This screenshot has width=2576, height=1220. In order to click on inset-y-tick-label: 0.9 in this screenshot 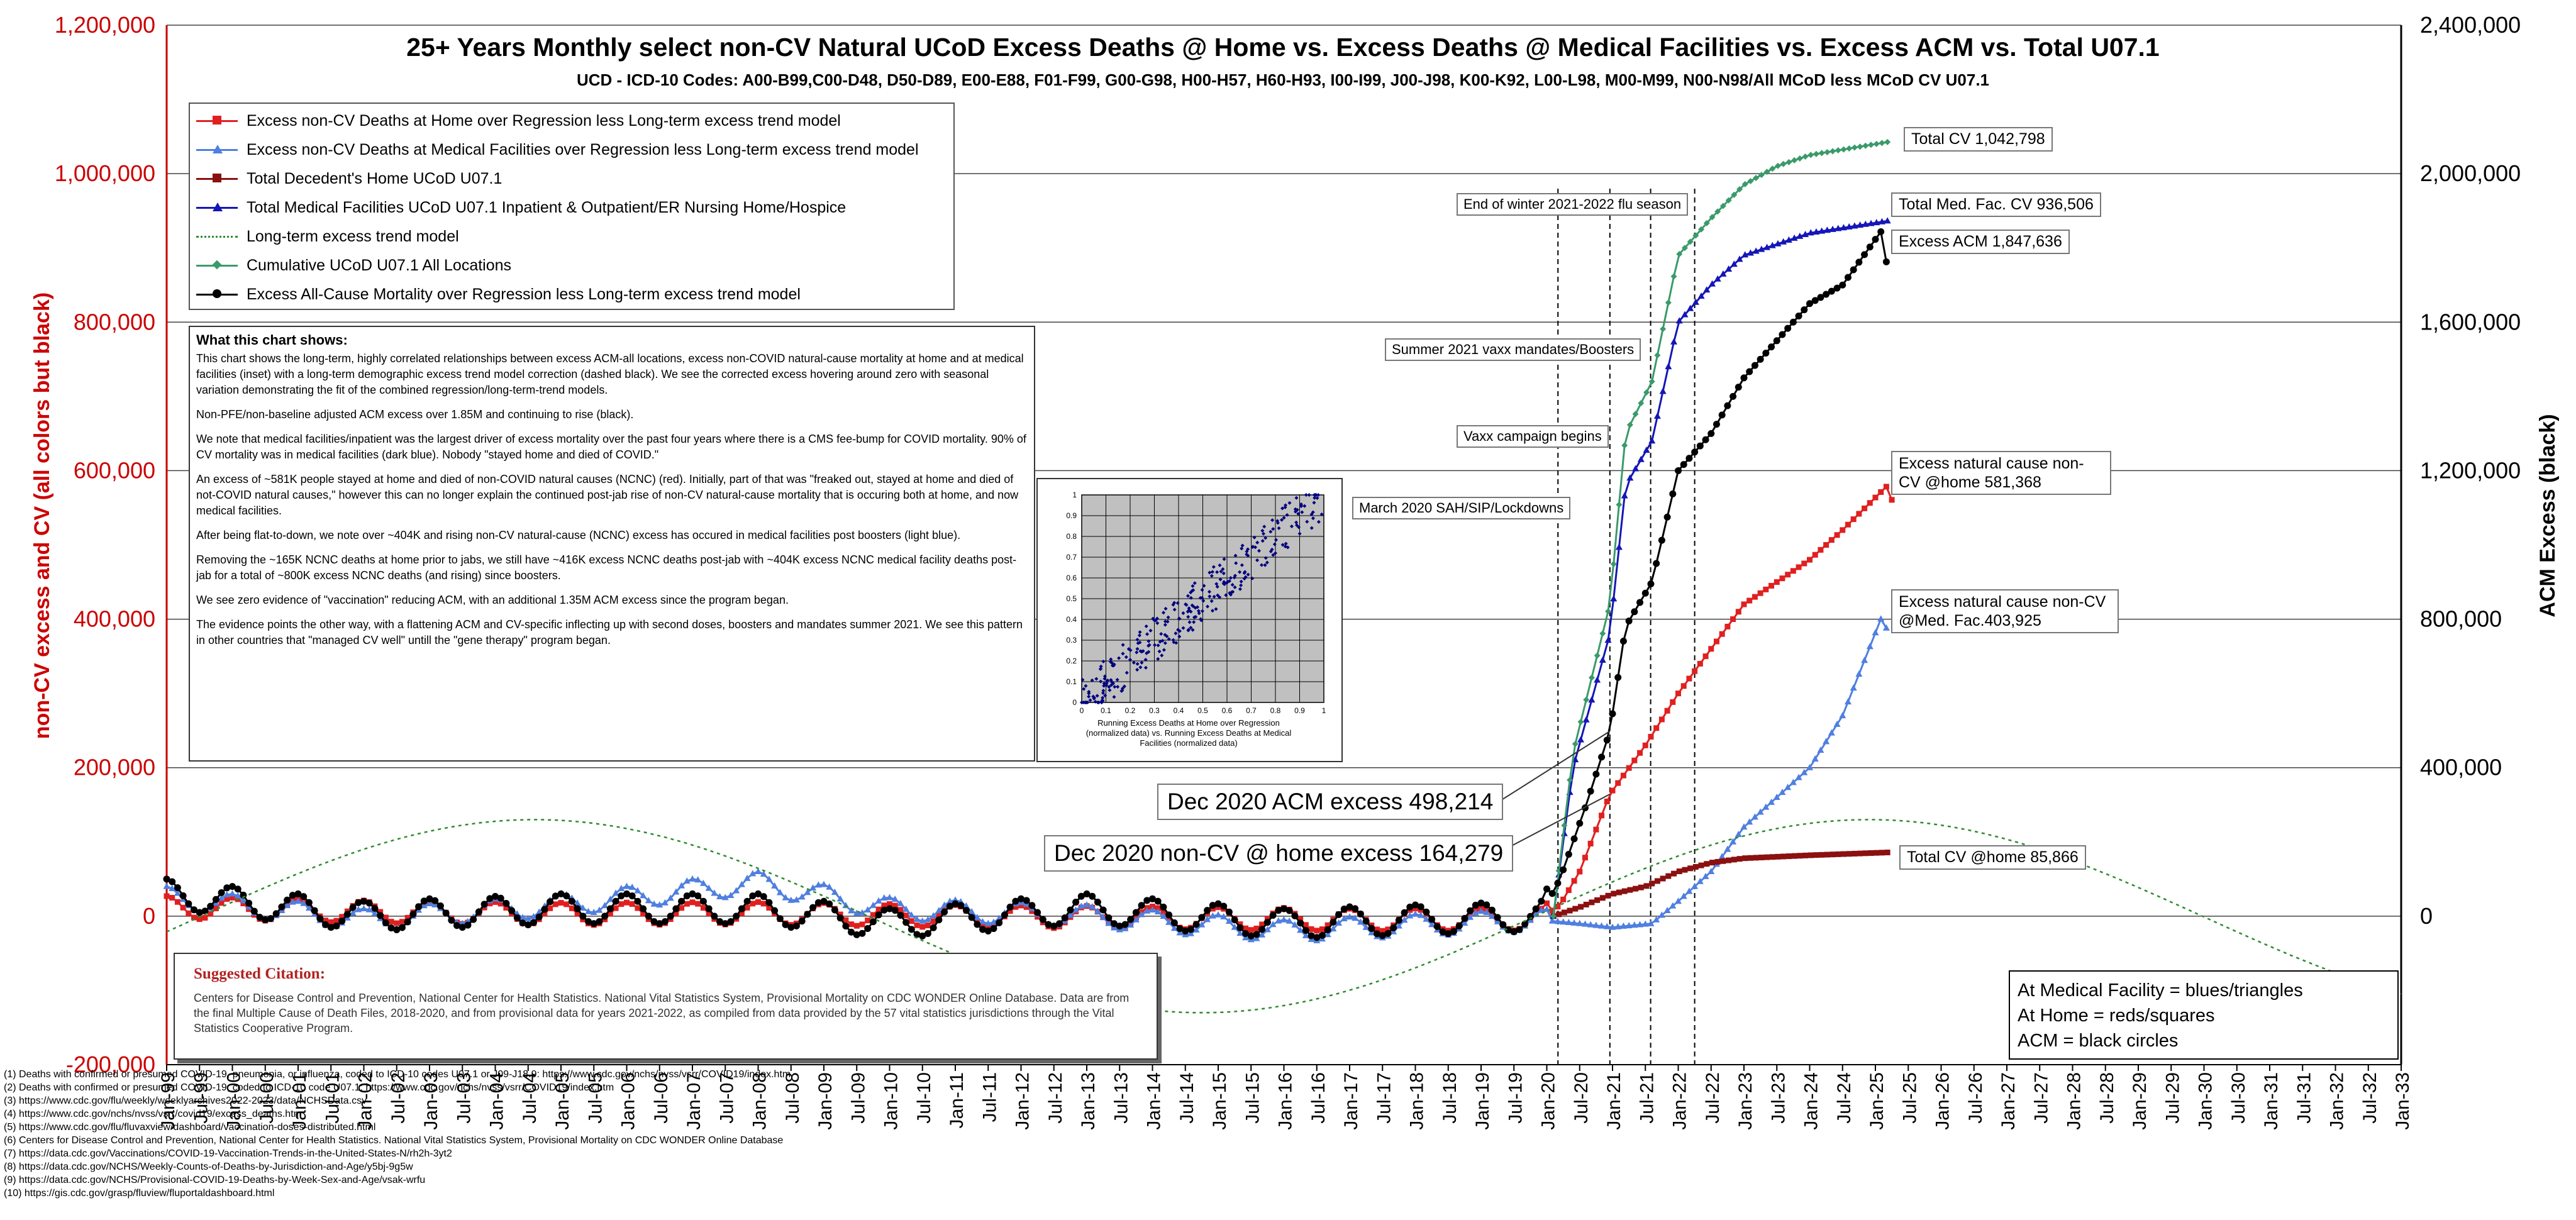, I will do `click(1071, 515)`.